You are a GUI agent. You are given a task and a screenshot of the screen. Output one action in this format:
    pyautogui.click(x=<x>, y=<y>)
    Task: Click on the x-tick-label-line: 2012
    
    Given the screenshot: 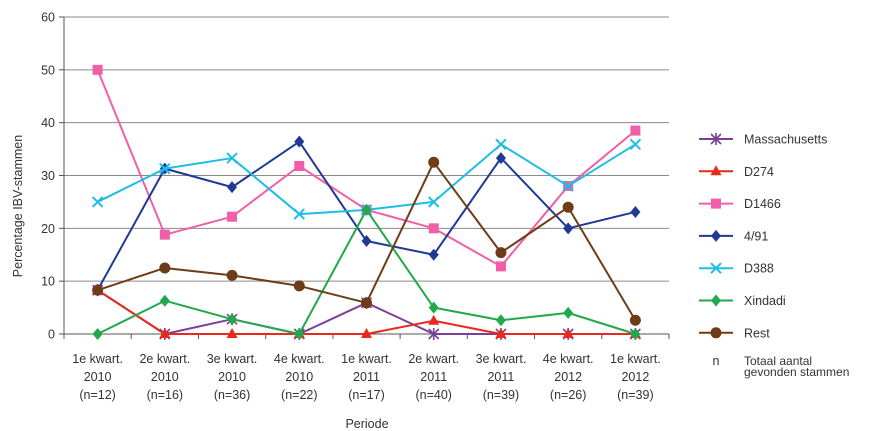 What is the action you would take?
    pyautogui.click(x=635, y=377)
    